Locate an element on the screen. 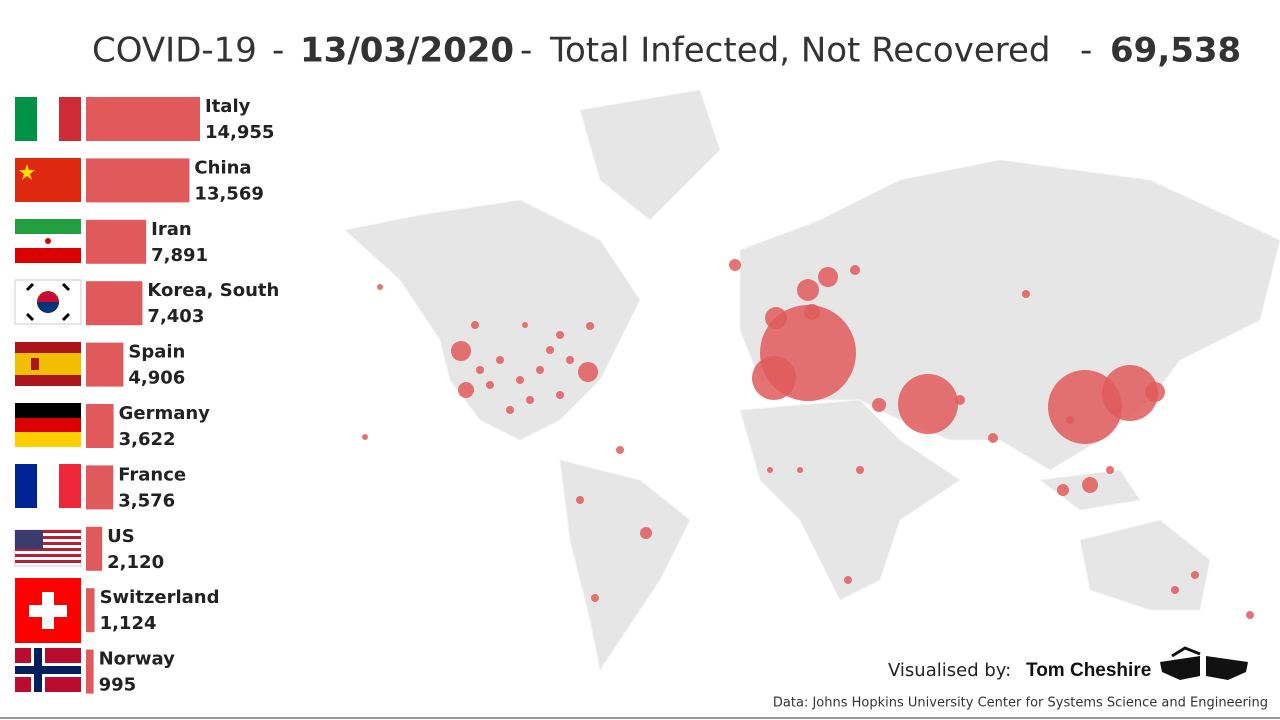 The width and height of the screenshot is (1280, 720). value-label: 3,576 is located at coordinates (146, 500).